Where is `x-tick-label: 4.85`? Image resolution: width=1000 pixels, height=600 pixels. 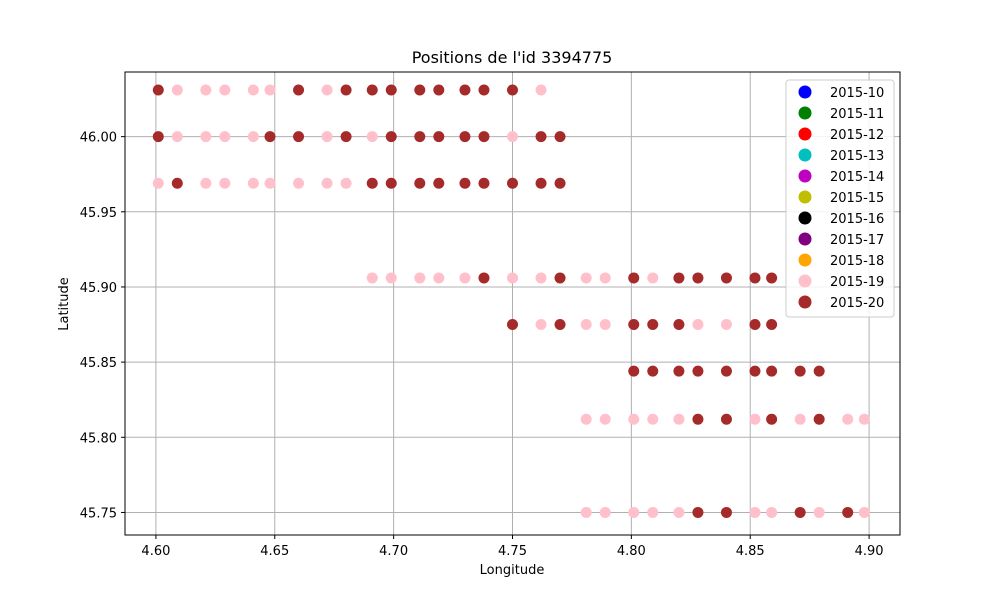 x-tick-label: 4.85 is located at coordinates (750, 551).